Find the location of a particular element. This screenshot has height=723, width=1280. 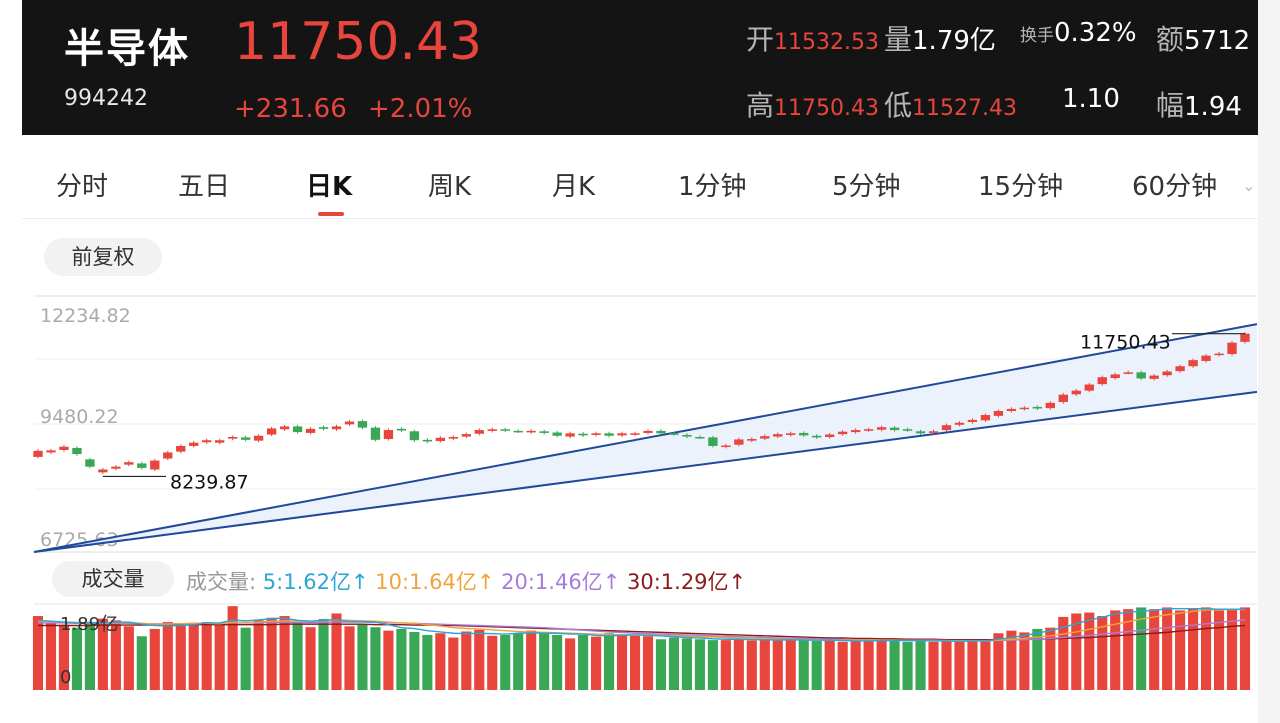

volume-value: 1.79亿 is located at coordinates (954, 41).